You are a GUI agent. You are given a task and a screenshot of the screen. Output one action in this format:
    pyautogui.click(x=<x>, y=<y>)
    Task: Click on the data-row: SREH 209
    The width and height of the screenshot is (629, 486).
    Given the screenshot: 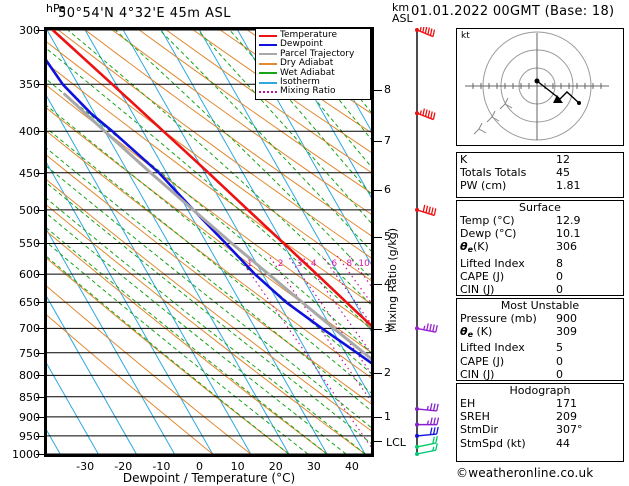 What is the action you would take?
    pyautogui.click(x=540, y=416)
    